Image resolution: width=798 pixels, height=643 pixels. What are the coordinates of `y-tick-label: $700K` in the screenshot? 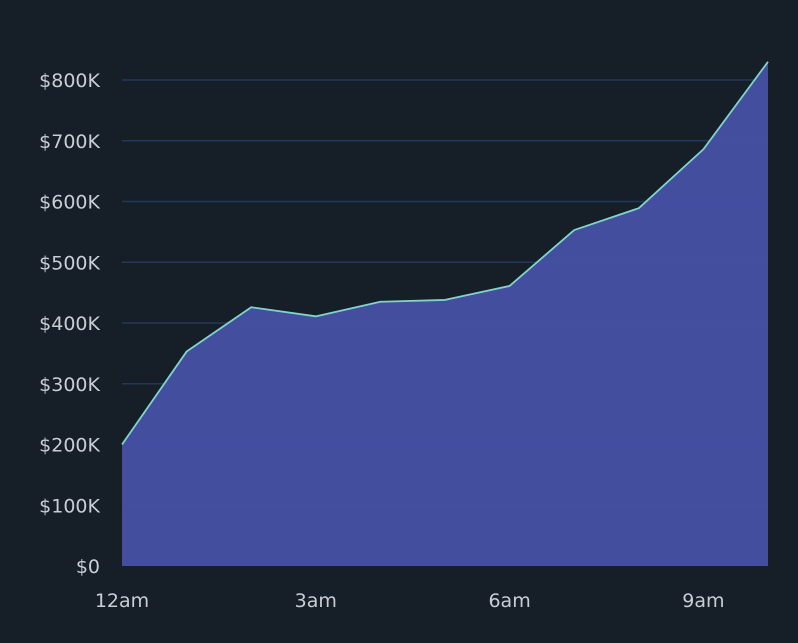 It's located at (69, 142).